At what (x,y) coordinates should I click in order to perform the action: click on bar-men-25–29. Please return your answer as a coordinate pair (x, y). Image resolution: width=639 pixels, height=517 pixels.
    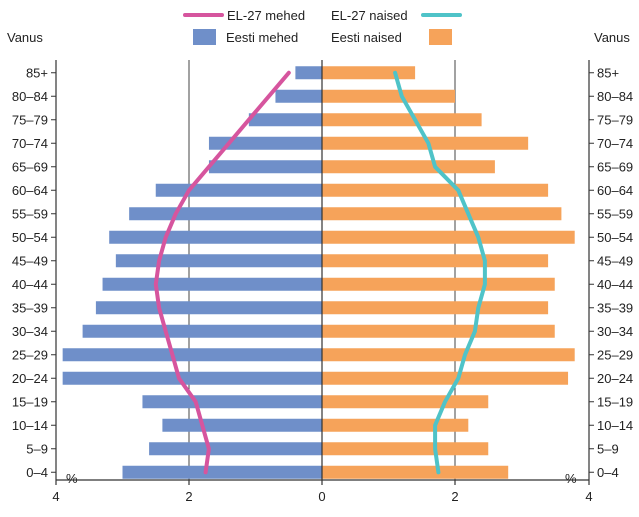
    Looking at the image, I should click on (192, 355).